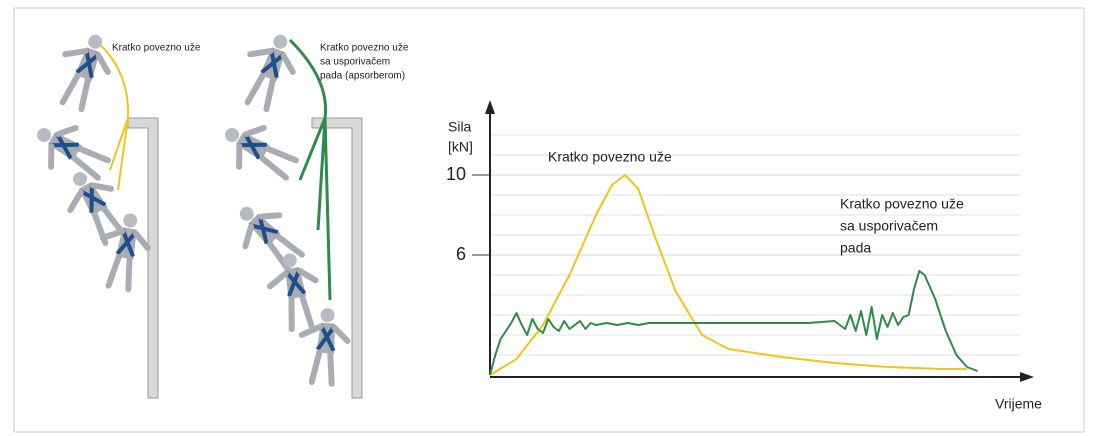 Image resolution: width=1097 pixels, height=436 pixels. What do you see at coordinates (460, 147) in the screenshot?
I see `y-axis-label: [kN]` at bounding box center [460, 147].